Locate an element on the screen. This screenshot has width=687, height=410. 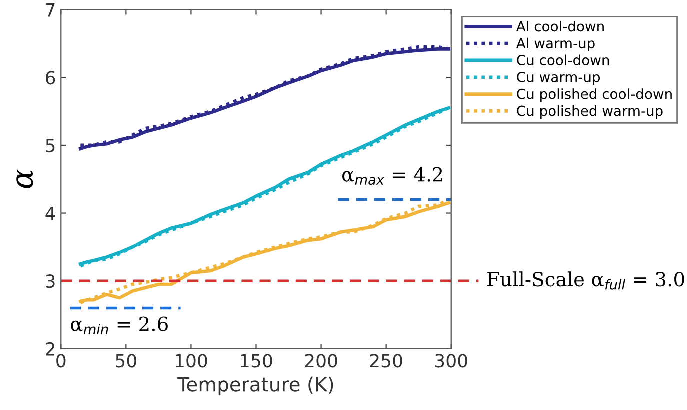
ref-line-label: Full-Scale α$_{full}$ = 3.0 is located at coordinates (586, 281).